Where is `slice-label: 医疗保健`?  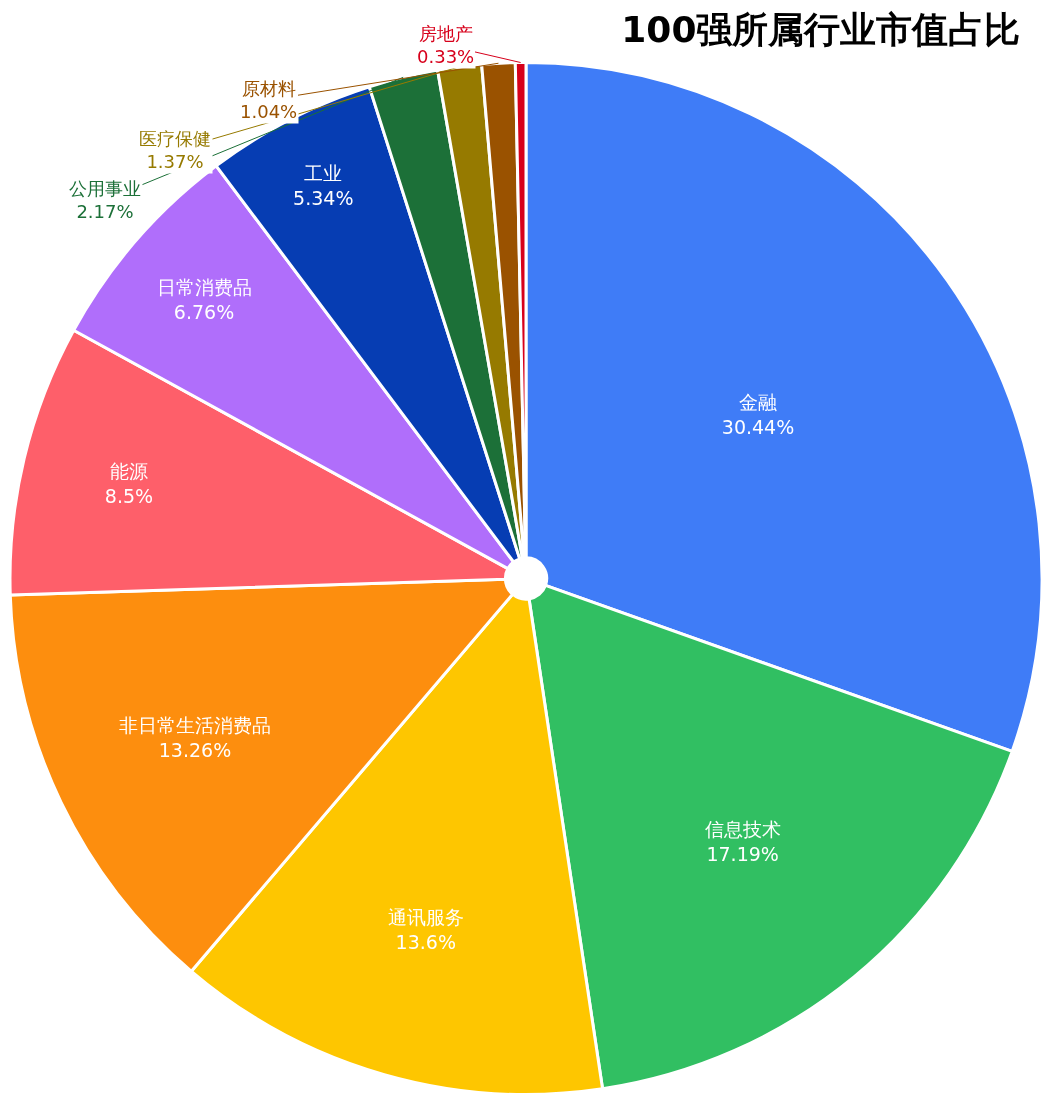
slice-label: 医疗保健 is located at coordinates (175, 138).